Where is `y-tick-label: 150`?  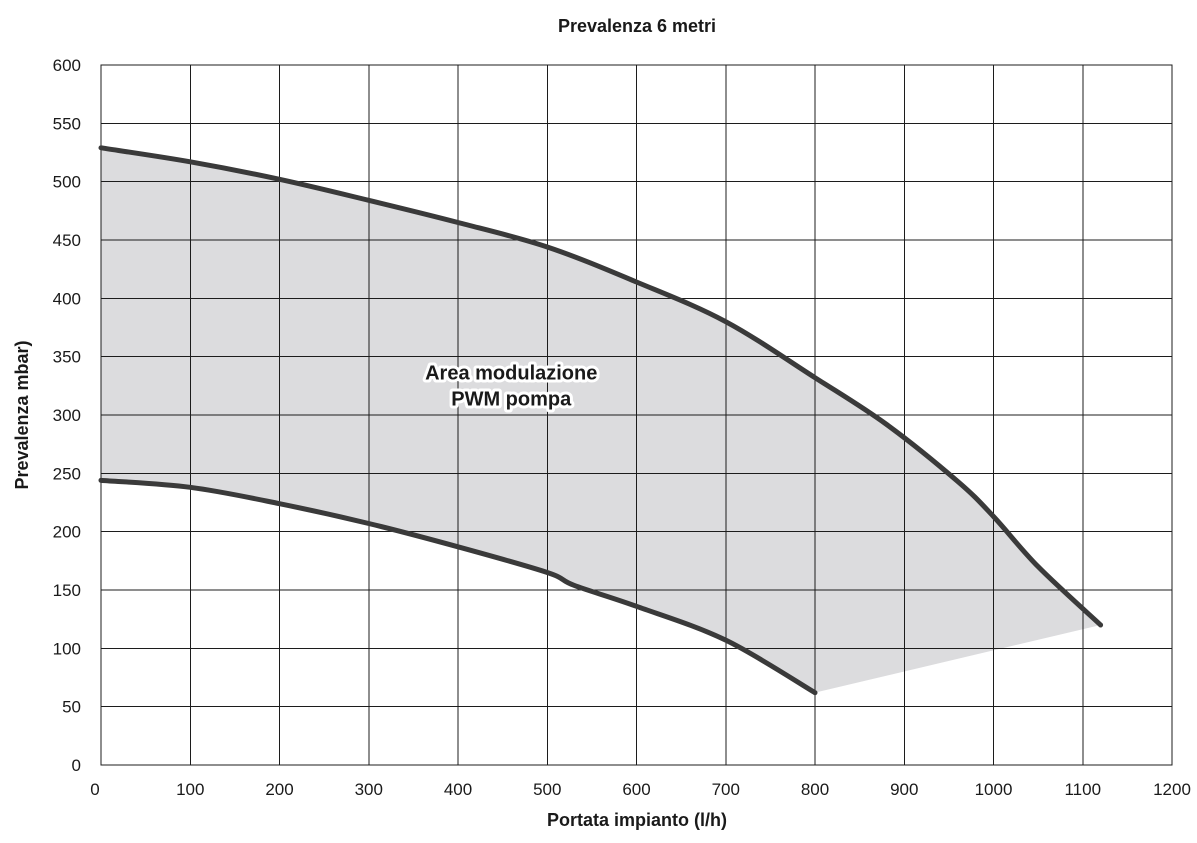
y-tick-label: 150 is located at coordinates (67, 590).